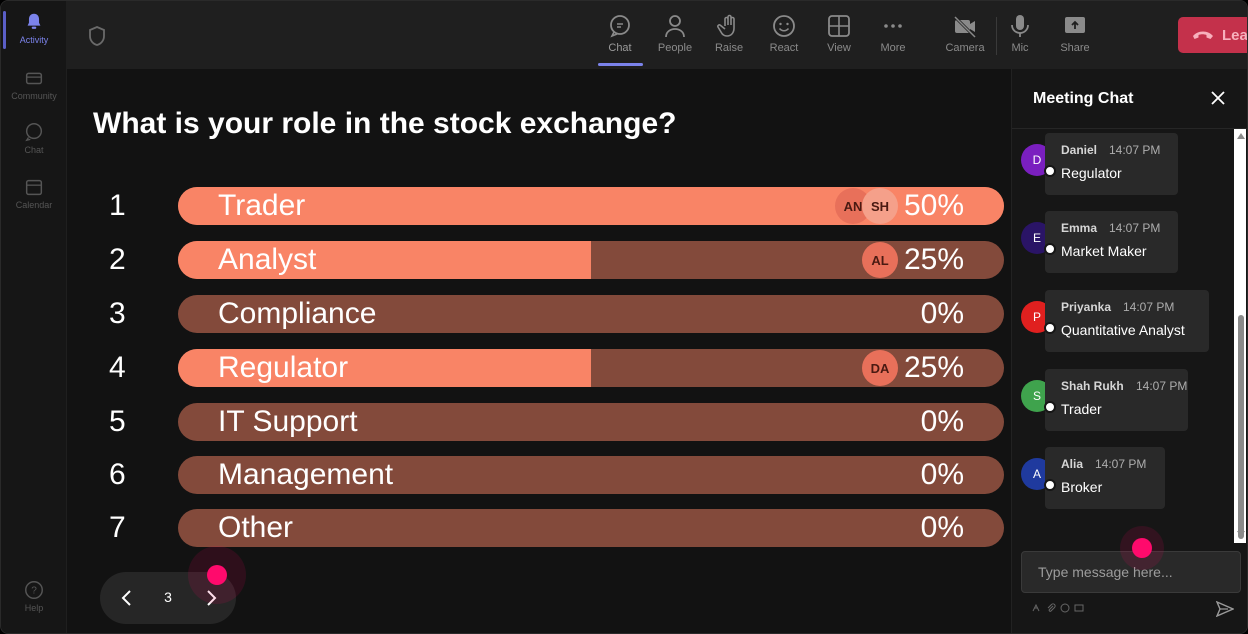 This screenshot has height=634, width=1248. What do you see at coordinates (1241, 534) in the screenshot?
I see `scroll-down-arrow-icon` at bounding box center [1241, 534].